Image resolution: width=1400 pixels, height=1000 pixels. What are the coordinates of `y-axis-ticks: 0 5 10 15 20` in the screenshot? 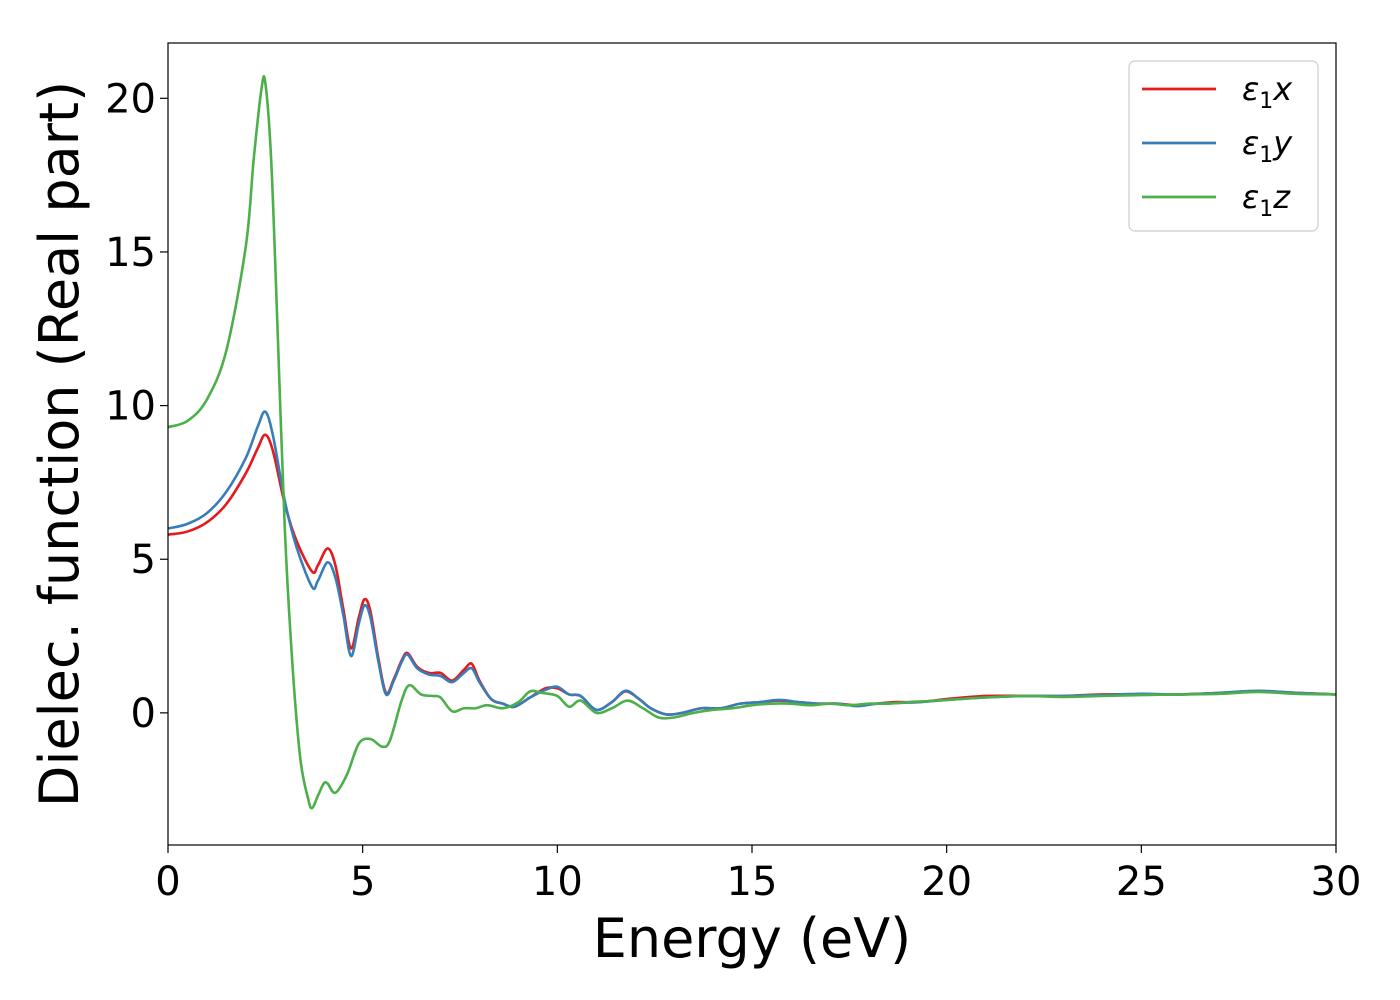 It's located at (136, 406).